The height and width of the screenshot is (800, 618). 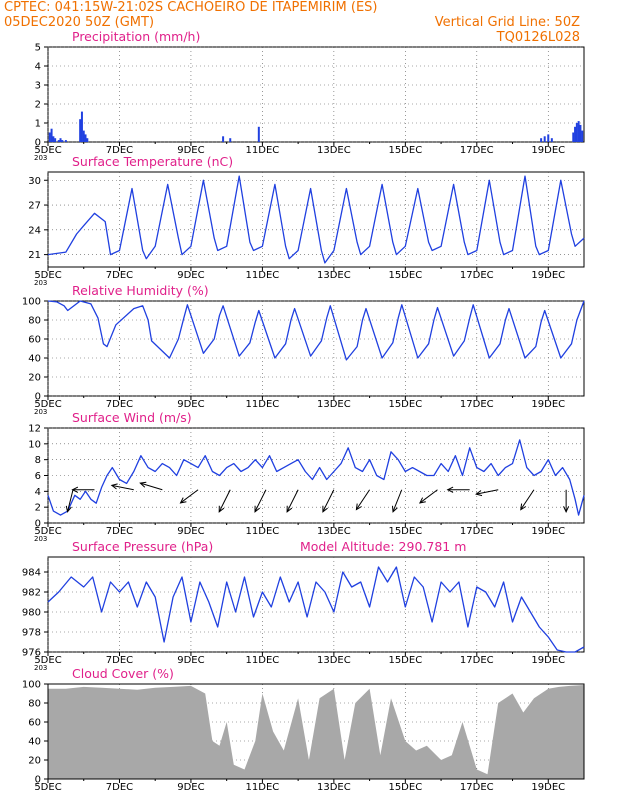 I want to click on temp-xtick-label: 5DEC, so click(x=47, y=275).